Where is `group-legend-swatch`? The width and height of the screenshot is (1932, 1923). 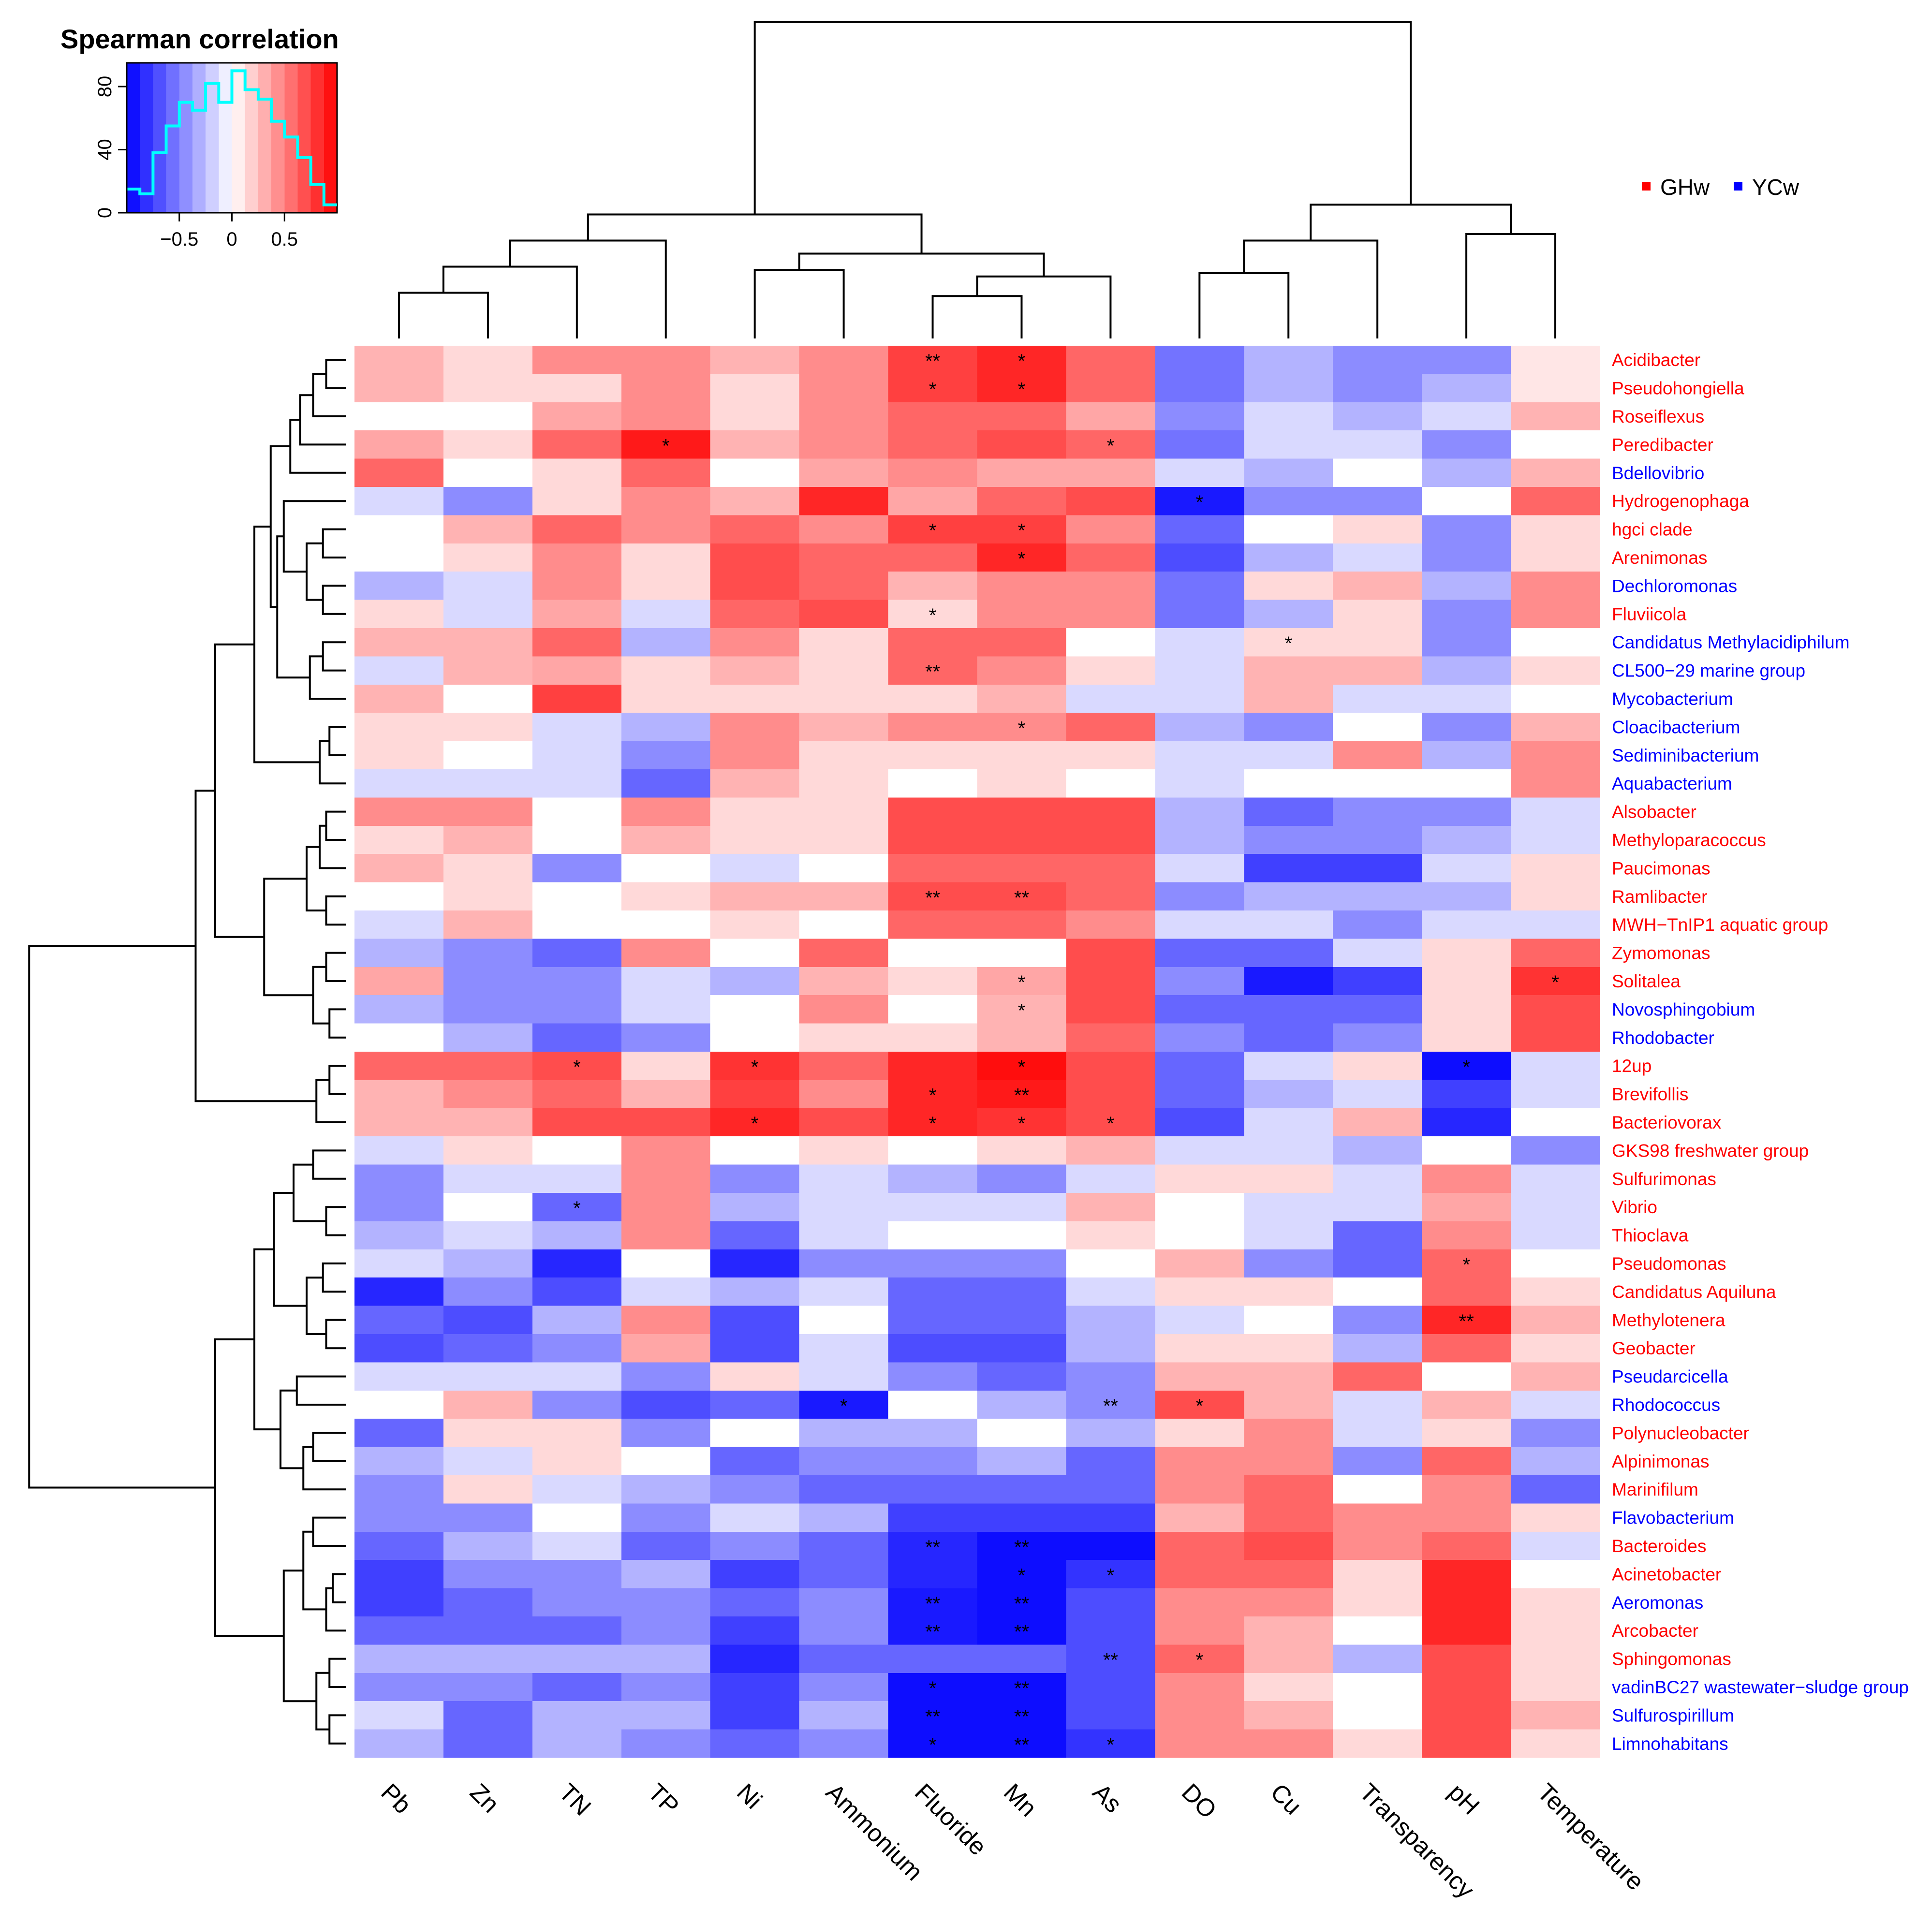 group-legend-swatch is located at coordinates (1646, 186).